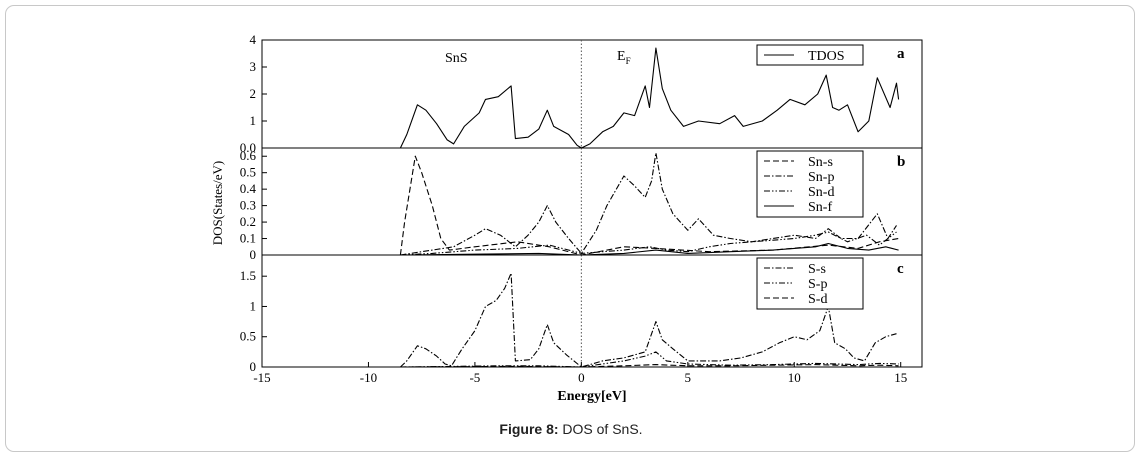 The width and height of the screenshot is (1142, 459). I want to click on series-sn-p-line, so click(648, 204).